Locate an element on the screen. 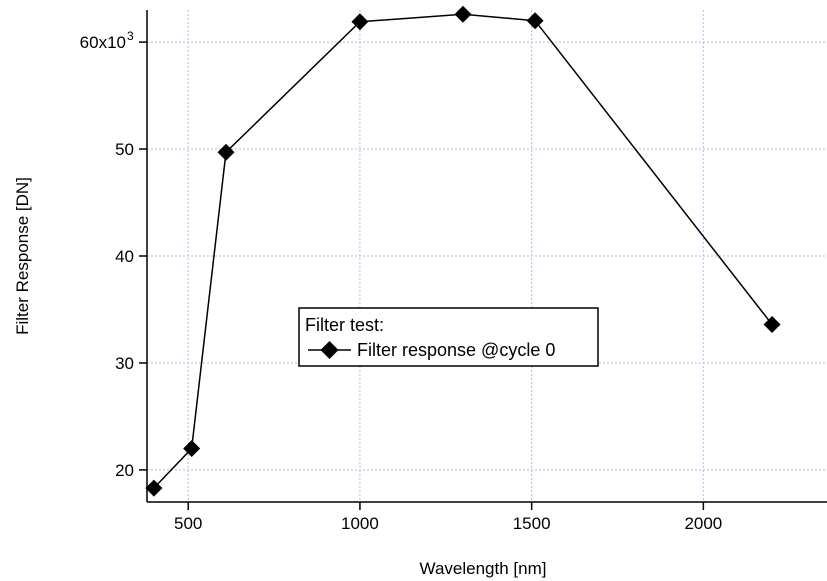  x-tick-label: 1500 is located at coordinates (532, 523).